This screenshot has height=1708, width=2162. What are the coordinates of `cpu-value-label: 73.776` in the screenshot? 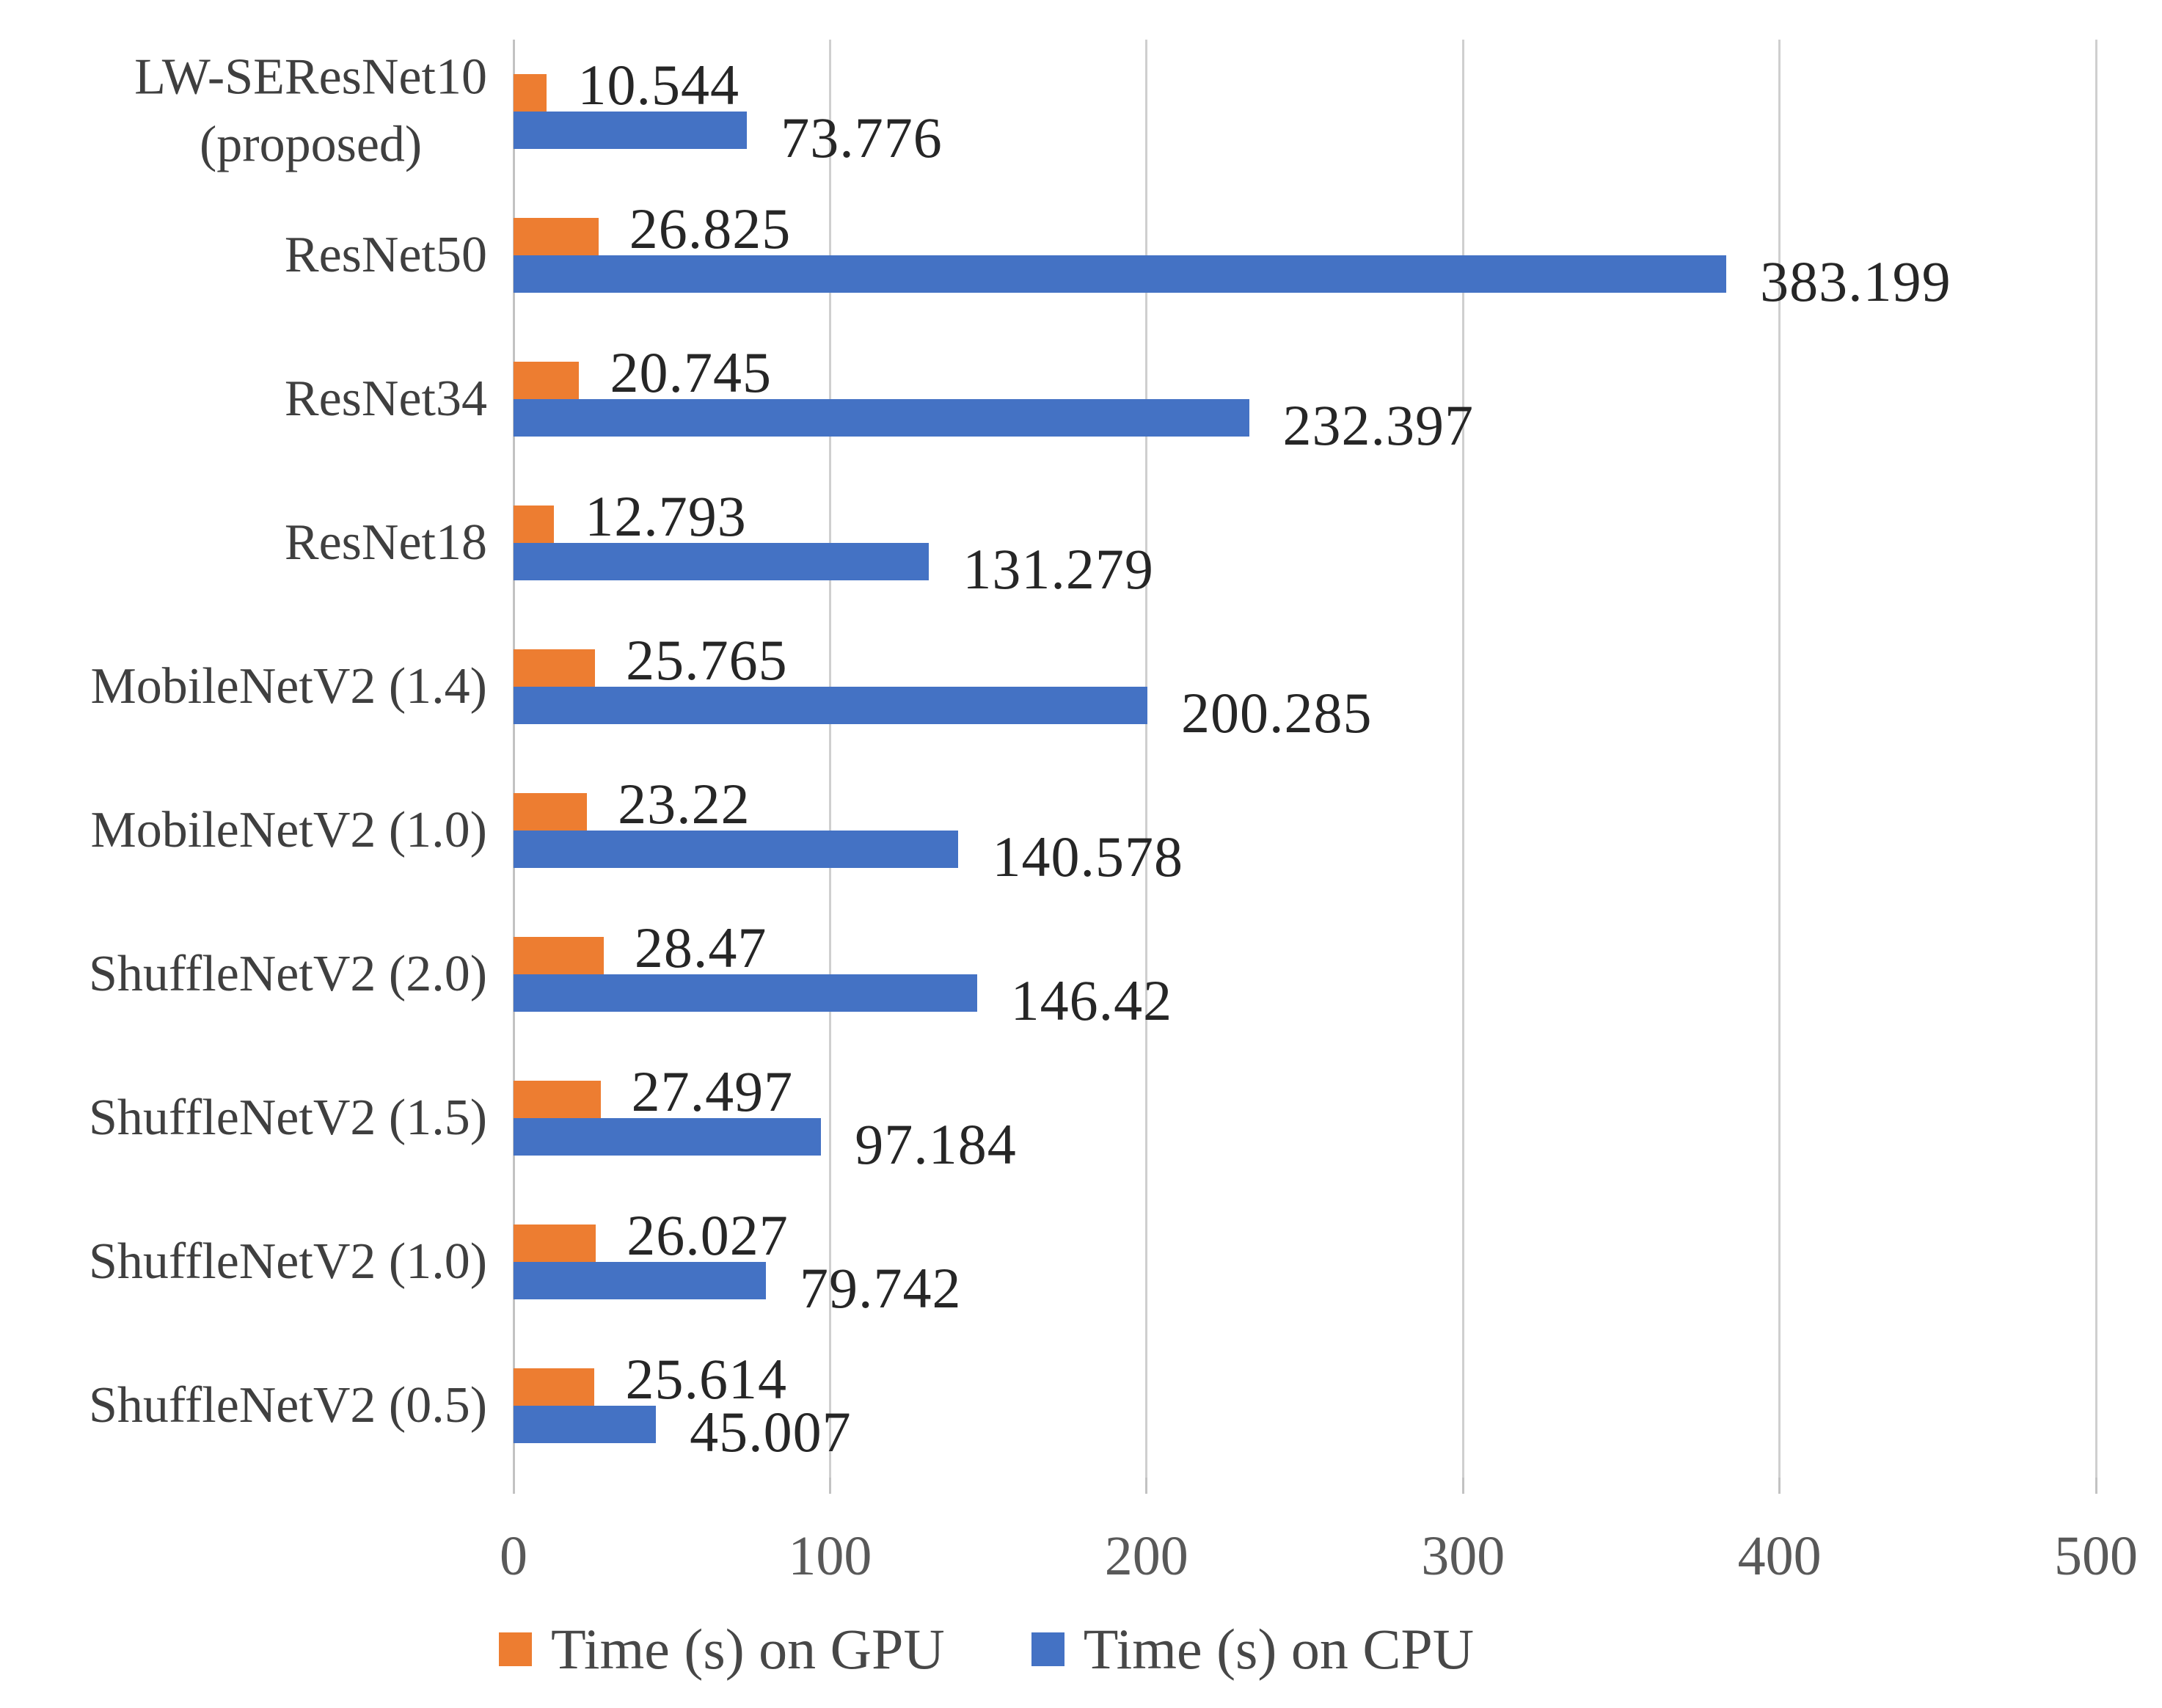 It's located at (862, 137).